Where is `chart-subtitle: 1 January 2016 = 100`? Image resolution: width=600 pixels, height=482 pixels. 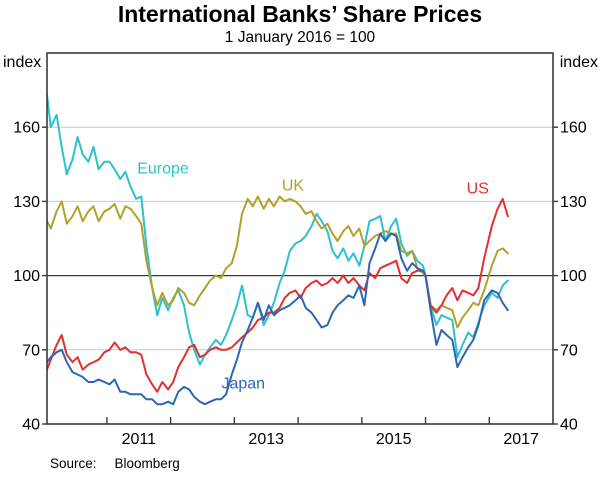
chart-subtitle: 1 January 2016 = 100 is located at coordinates (300, 37).